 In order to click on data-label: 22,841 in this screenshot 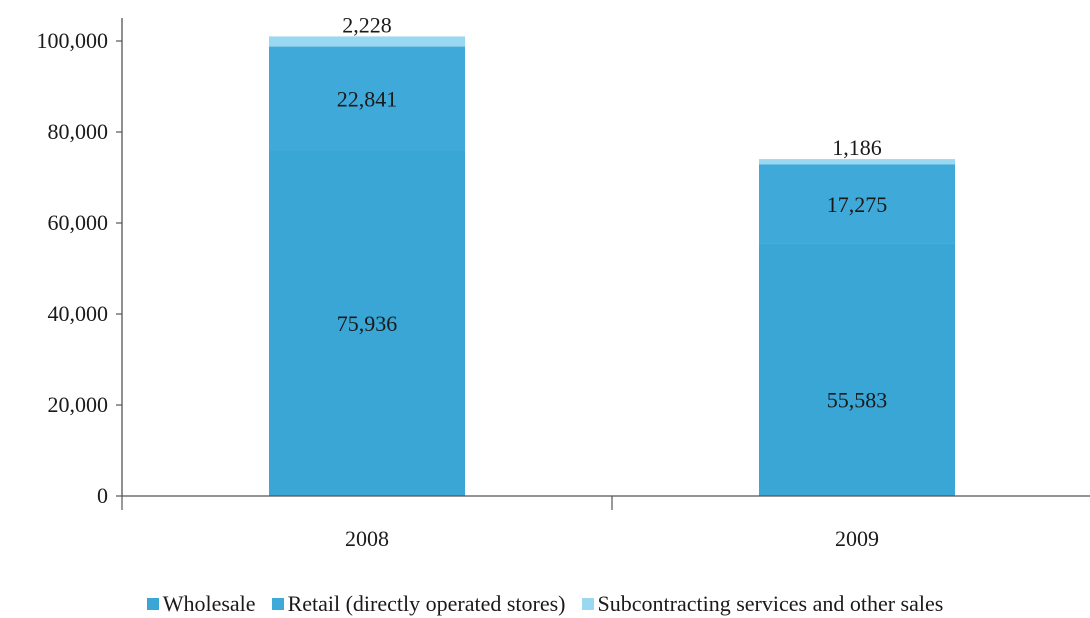, I will do `click(367, 99)`.